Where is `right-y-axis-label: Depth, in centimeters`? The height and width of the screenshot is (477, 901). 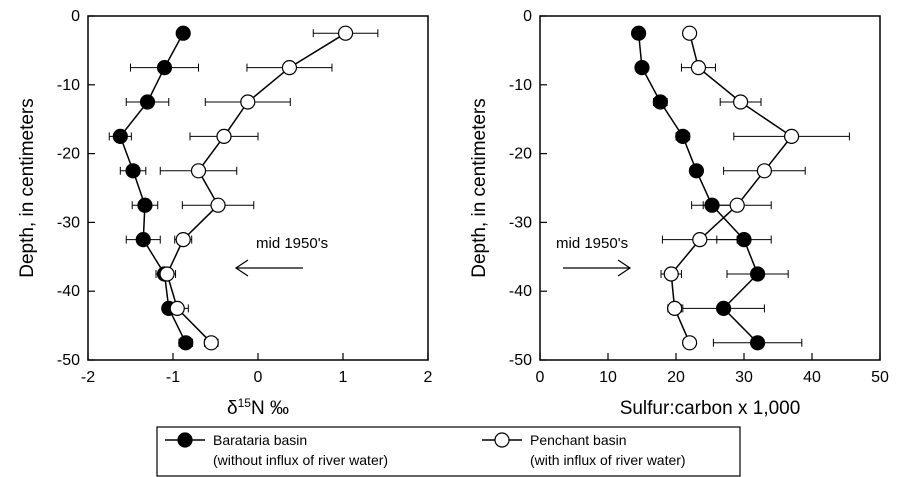
right-y-axis-label: Depth, in centimeters is located at coordinates (479, 188).